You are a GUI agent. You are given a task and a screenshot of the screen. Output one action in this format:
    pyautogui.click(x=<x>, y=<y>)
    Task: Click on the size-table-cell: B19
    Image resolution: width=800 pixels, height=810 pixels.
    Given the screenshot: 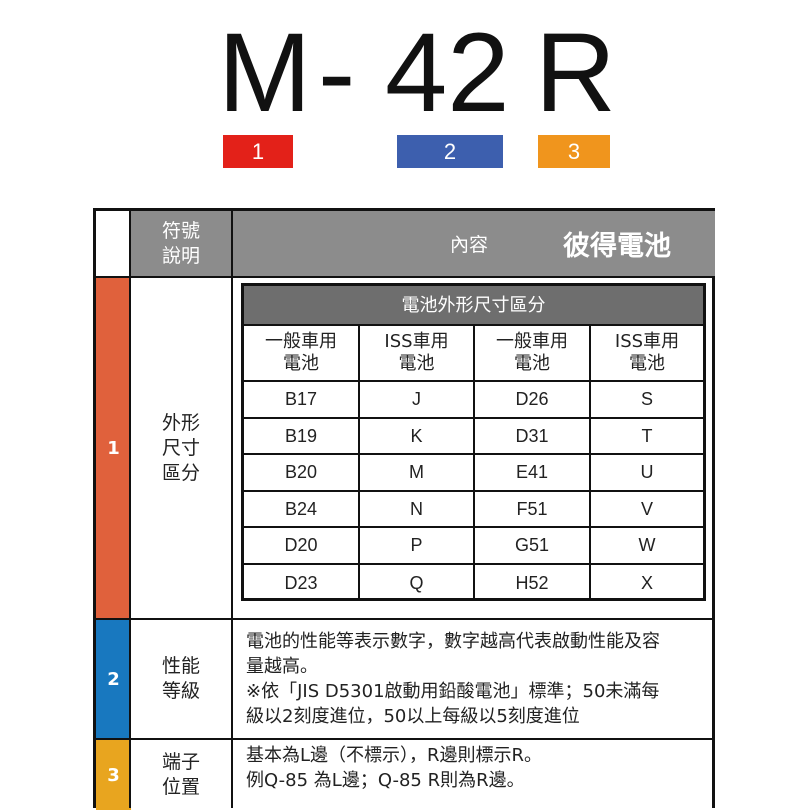 What is the action you would take?
    pyautogui.click(x=302, y=436)
    